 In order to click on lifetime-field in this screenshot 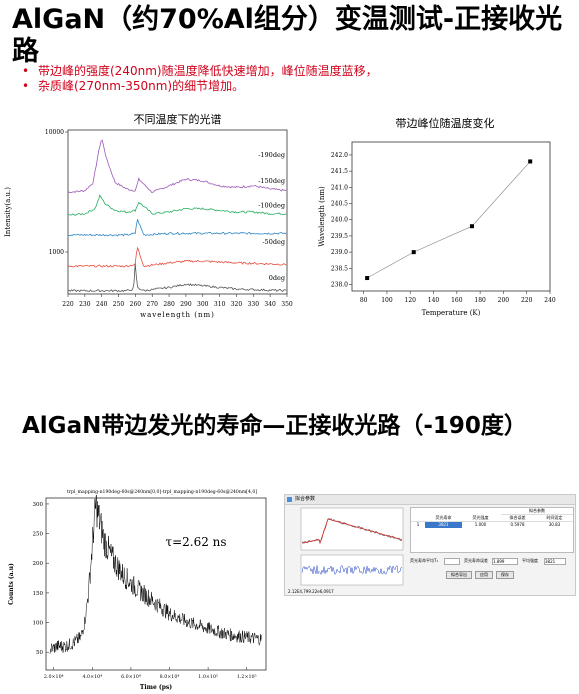, I will do `click(452, 561)`.